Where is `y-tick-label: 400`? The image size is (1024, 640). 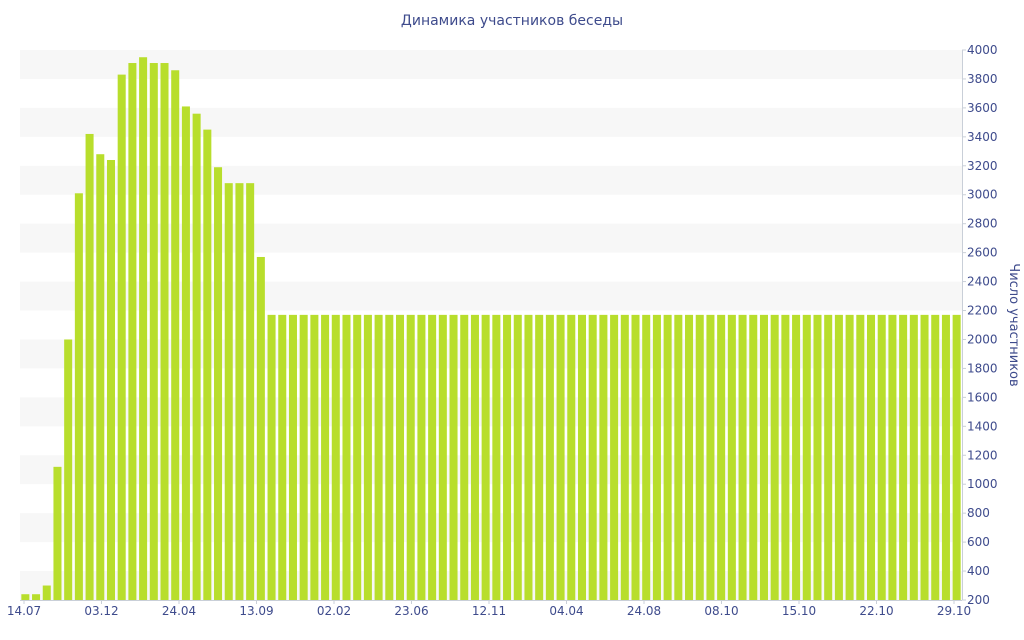 y-tick-label: 400 is located at coordinates (978, 571).